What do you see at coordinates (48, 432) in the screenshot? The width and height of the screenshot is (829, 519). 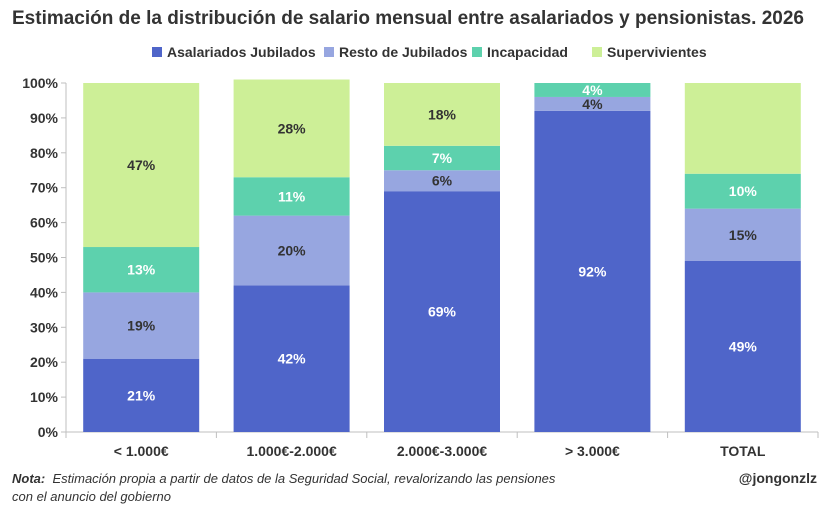 I see `y-tick-label: 0%` at bounding box center [48, 432].